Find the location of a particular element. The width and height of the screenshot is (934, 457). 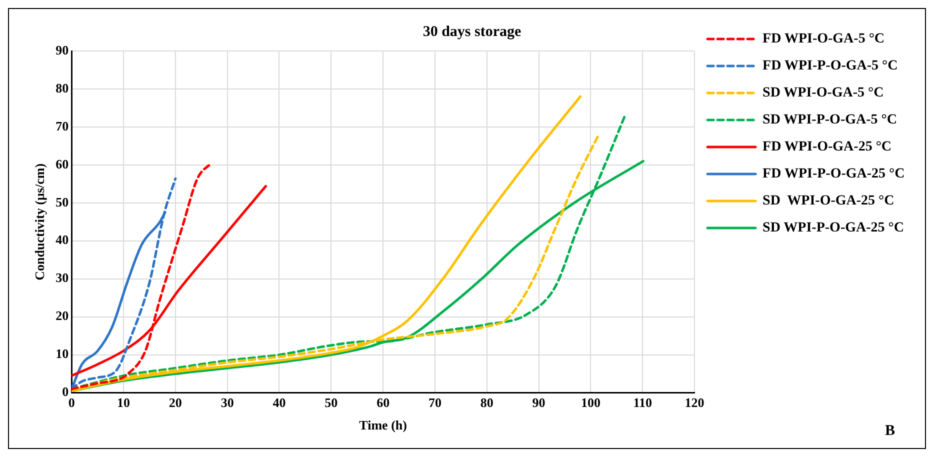

y-tick-label: 10 is located at coordinates (62, 354).